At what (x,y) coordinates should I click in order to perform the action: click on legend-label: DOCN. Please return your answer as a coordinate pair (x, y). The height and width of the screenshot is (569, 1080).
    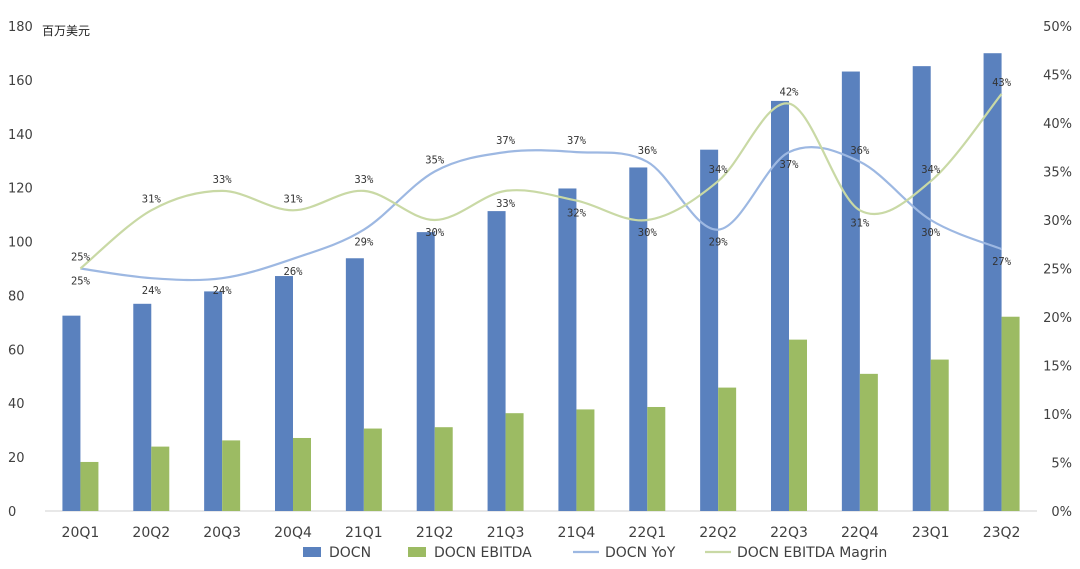
    Looking at the image, I should click on (350, 553).